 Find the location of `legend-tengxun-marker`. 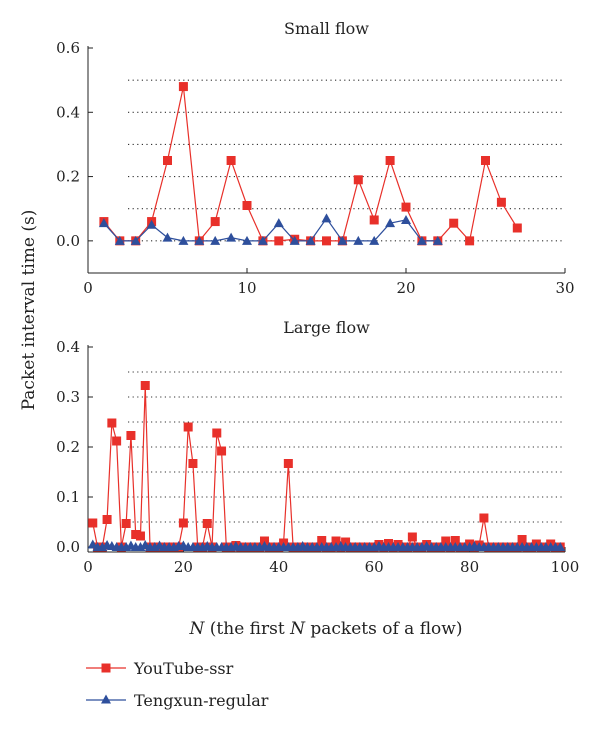

legend-tengxun-marker is located at coordinates (106, 699).